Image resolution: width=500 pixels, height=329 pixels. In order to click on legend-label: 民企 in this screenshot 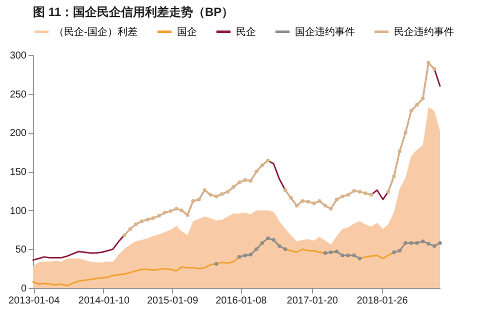, I will do `click(246, 32)`.